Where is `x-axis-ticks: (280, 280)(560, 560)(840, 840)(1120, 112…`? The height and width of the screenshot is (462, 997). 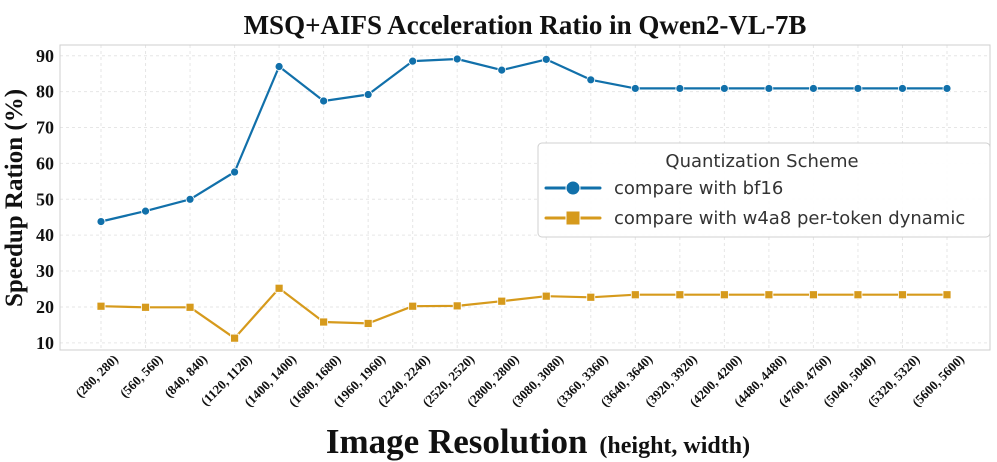 x-axis-ticks: (280, 280)(560, 560)(840, 840)(1120, 112… is located at coordinates (519, 381).